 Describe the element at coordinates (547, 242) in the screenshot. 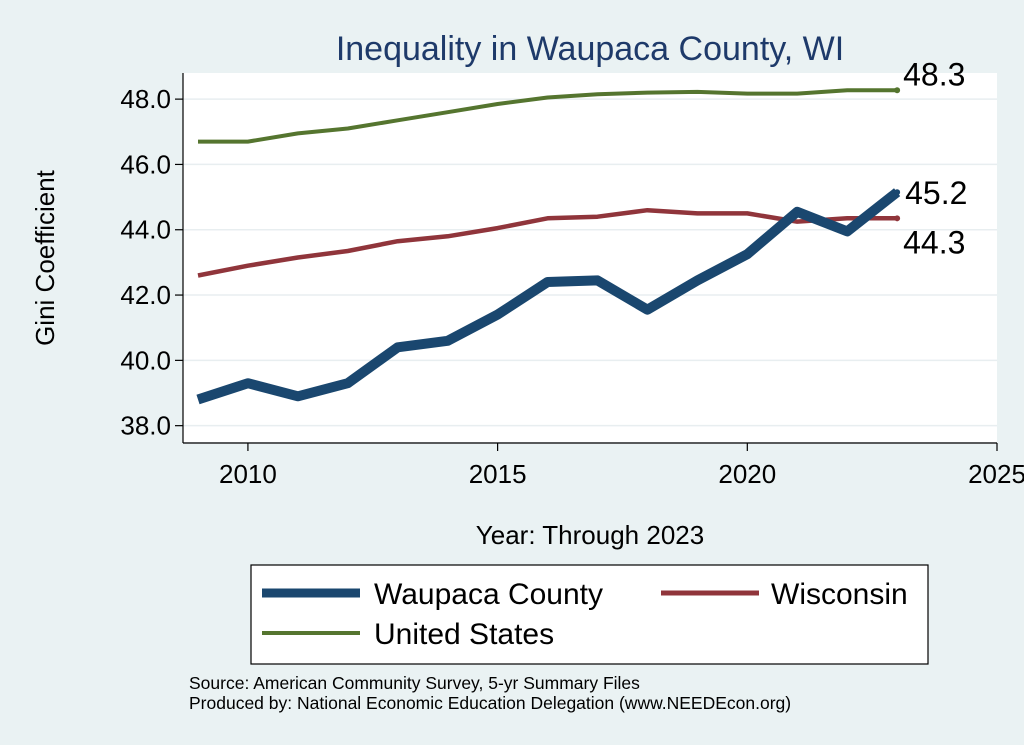

I see `series-line-wisconsin` at that location.